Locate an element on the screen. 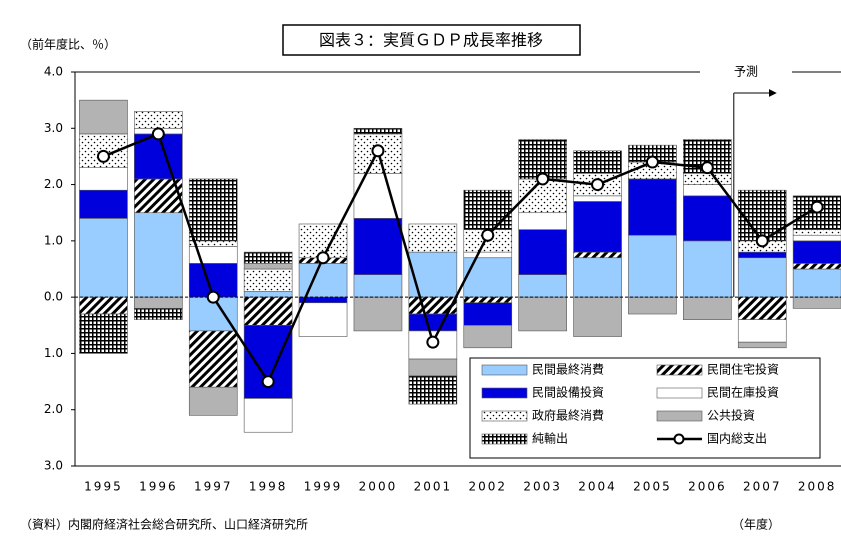  title-box is located at coordinates (431, 40).